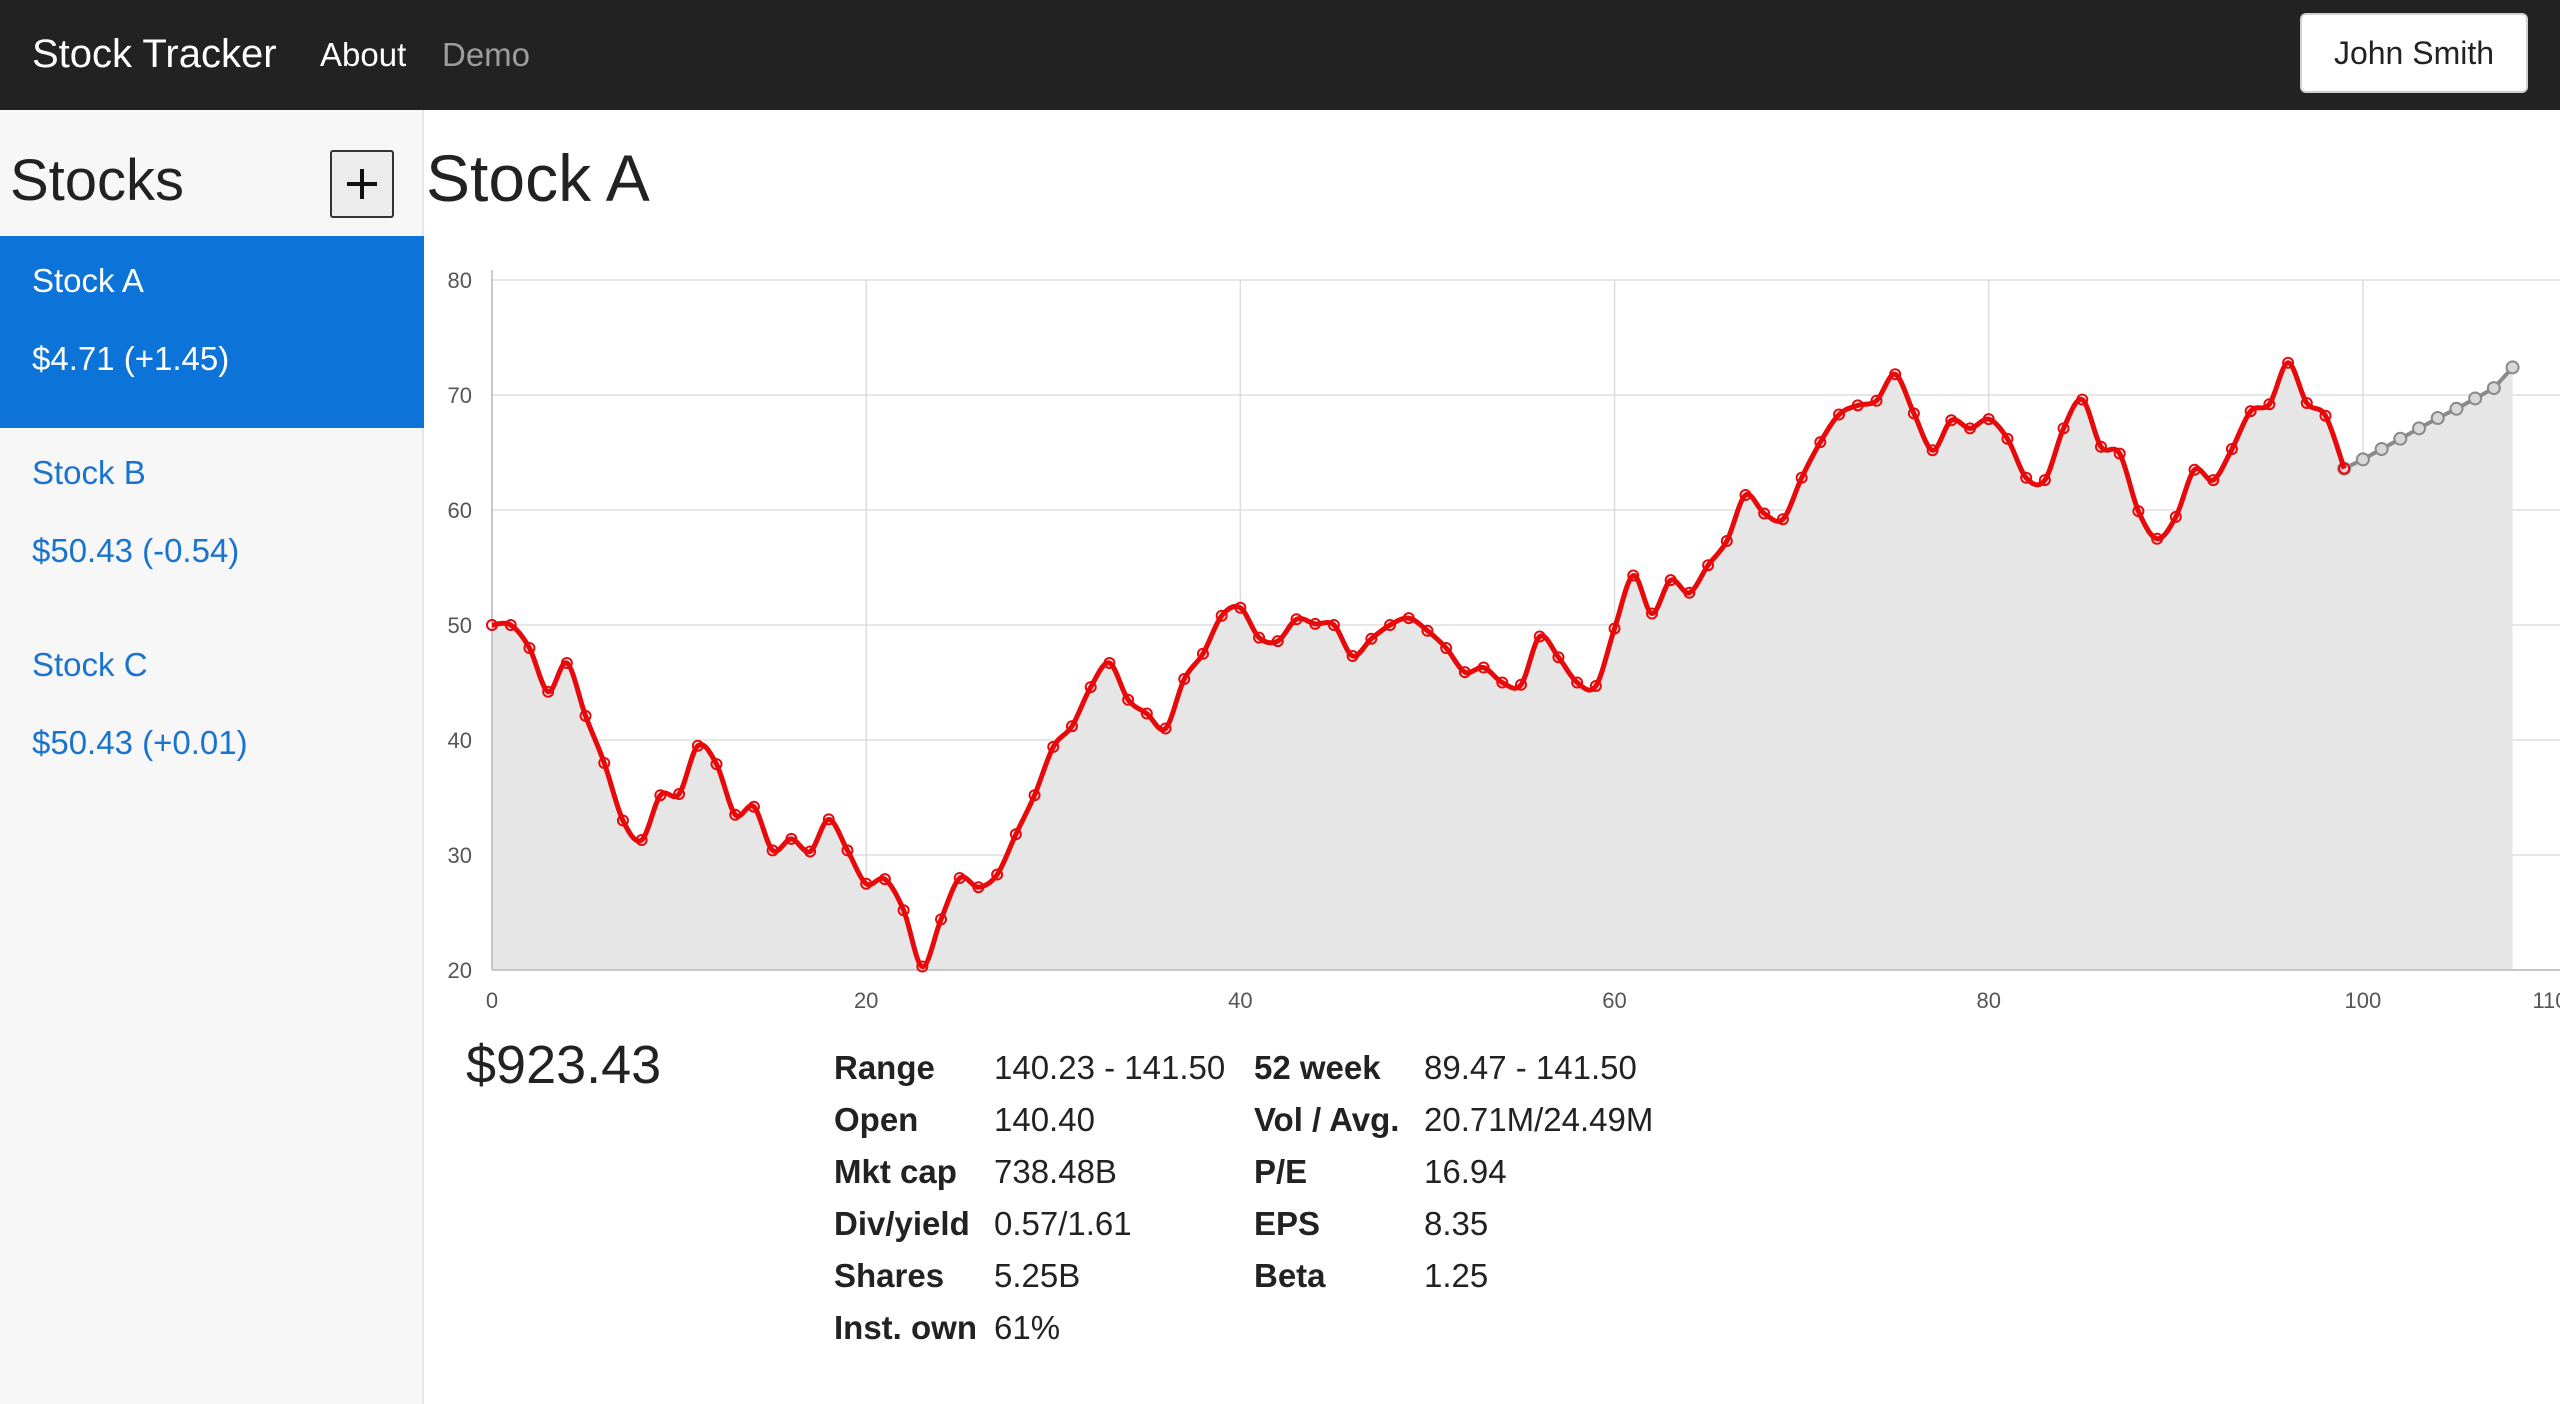 The height and width of the screenshot is (1404, 2560). Describe the element at coordinates (2414, 53) in the screenshot. I see `user-menu-button: John Smith` at that location.